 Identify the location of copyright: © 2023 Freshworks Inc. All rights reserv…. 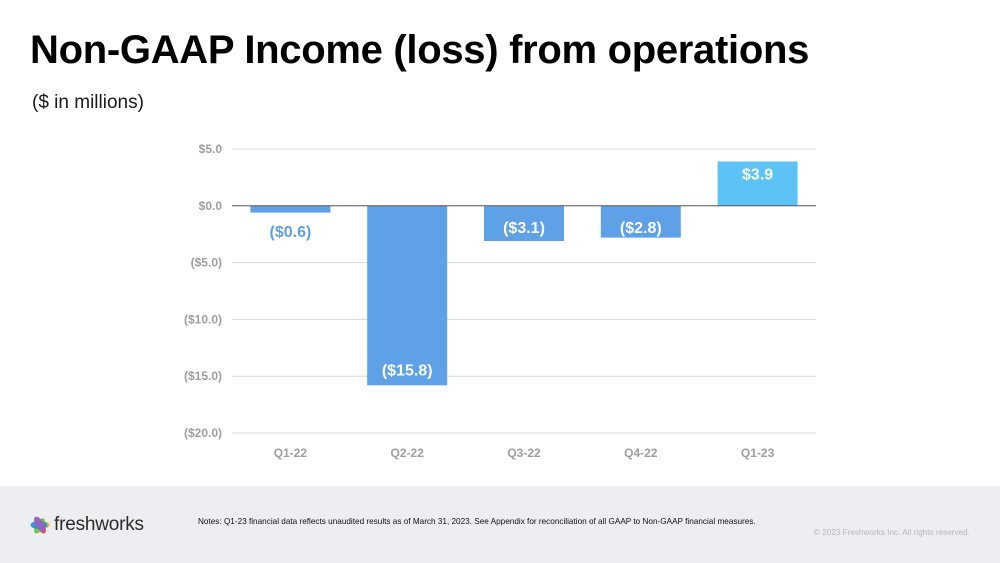
(891, 532).